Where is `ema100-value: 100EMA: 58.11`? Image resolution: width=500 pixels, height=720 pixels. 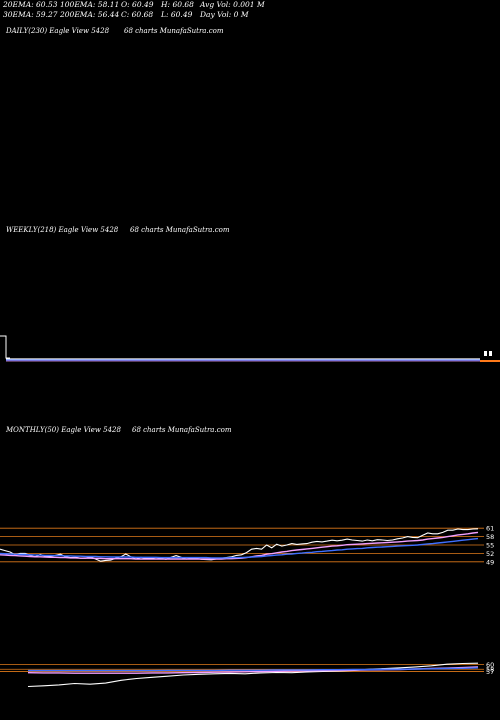
ema100-value: 100EMA: 58.11 is located at coordinates (90, 4).